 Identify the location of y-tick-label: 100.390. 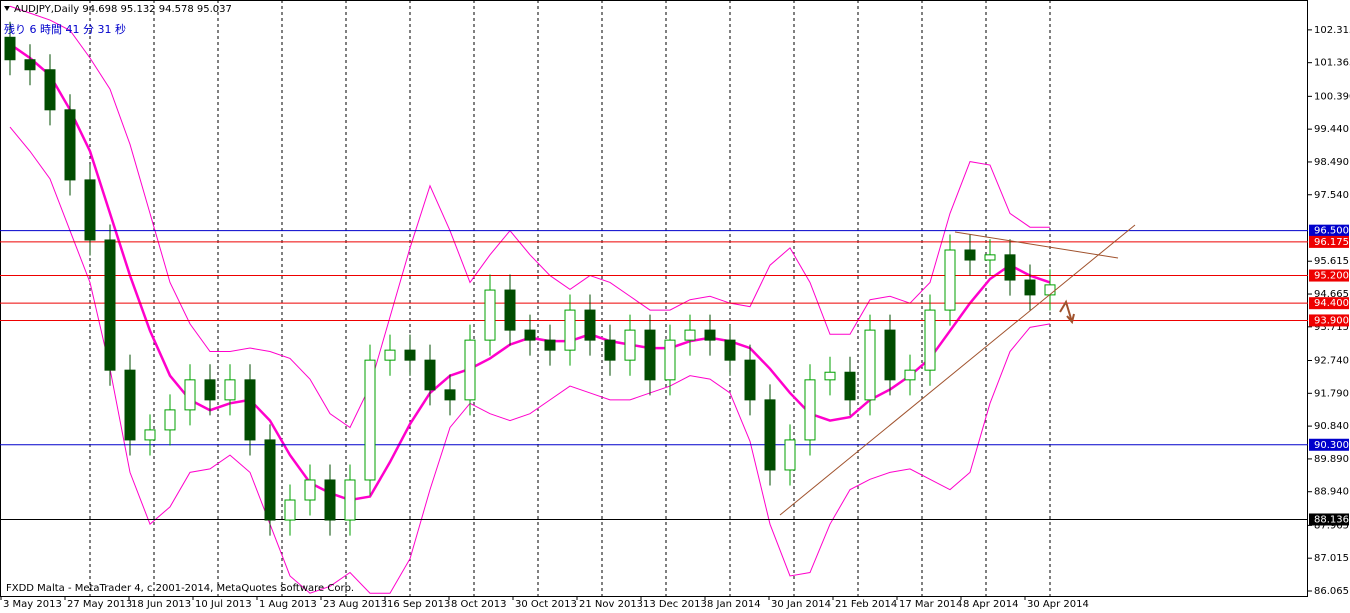
(1332, 96).